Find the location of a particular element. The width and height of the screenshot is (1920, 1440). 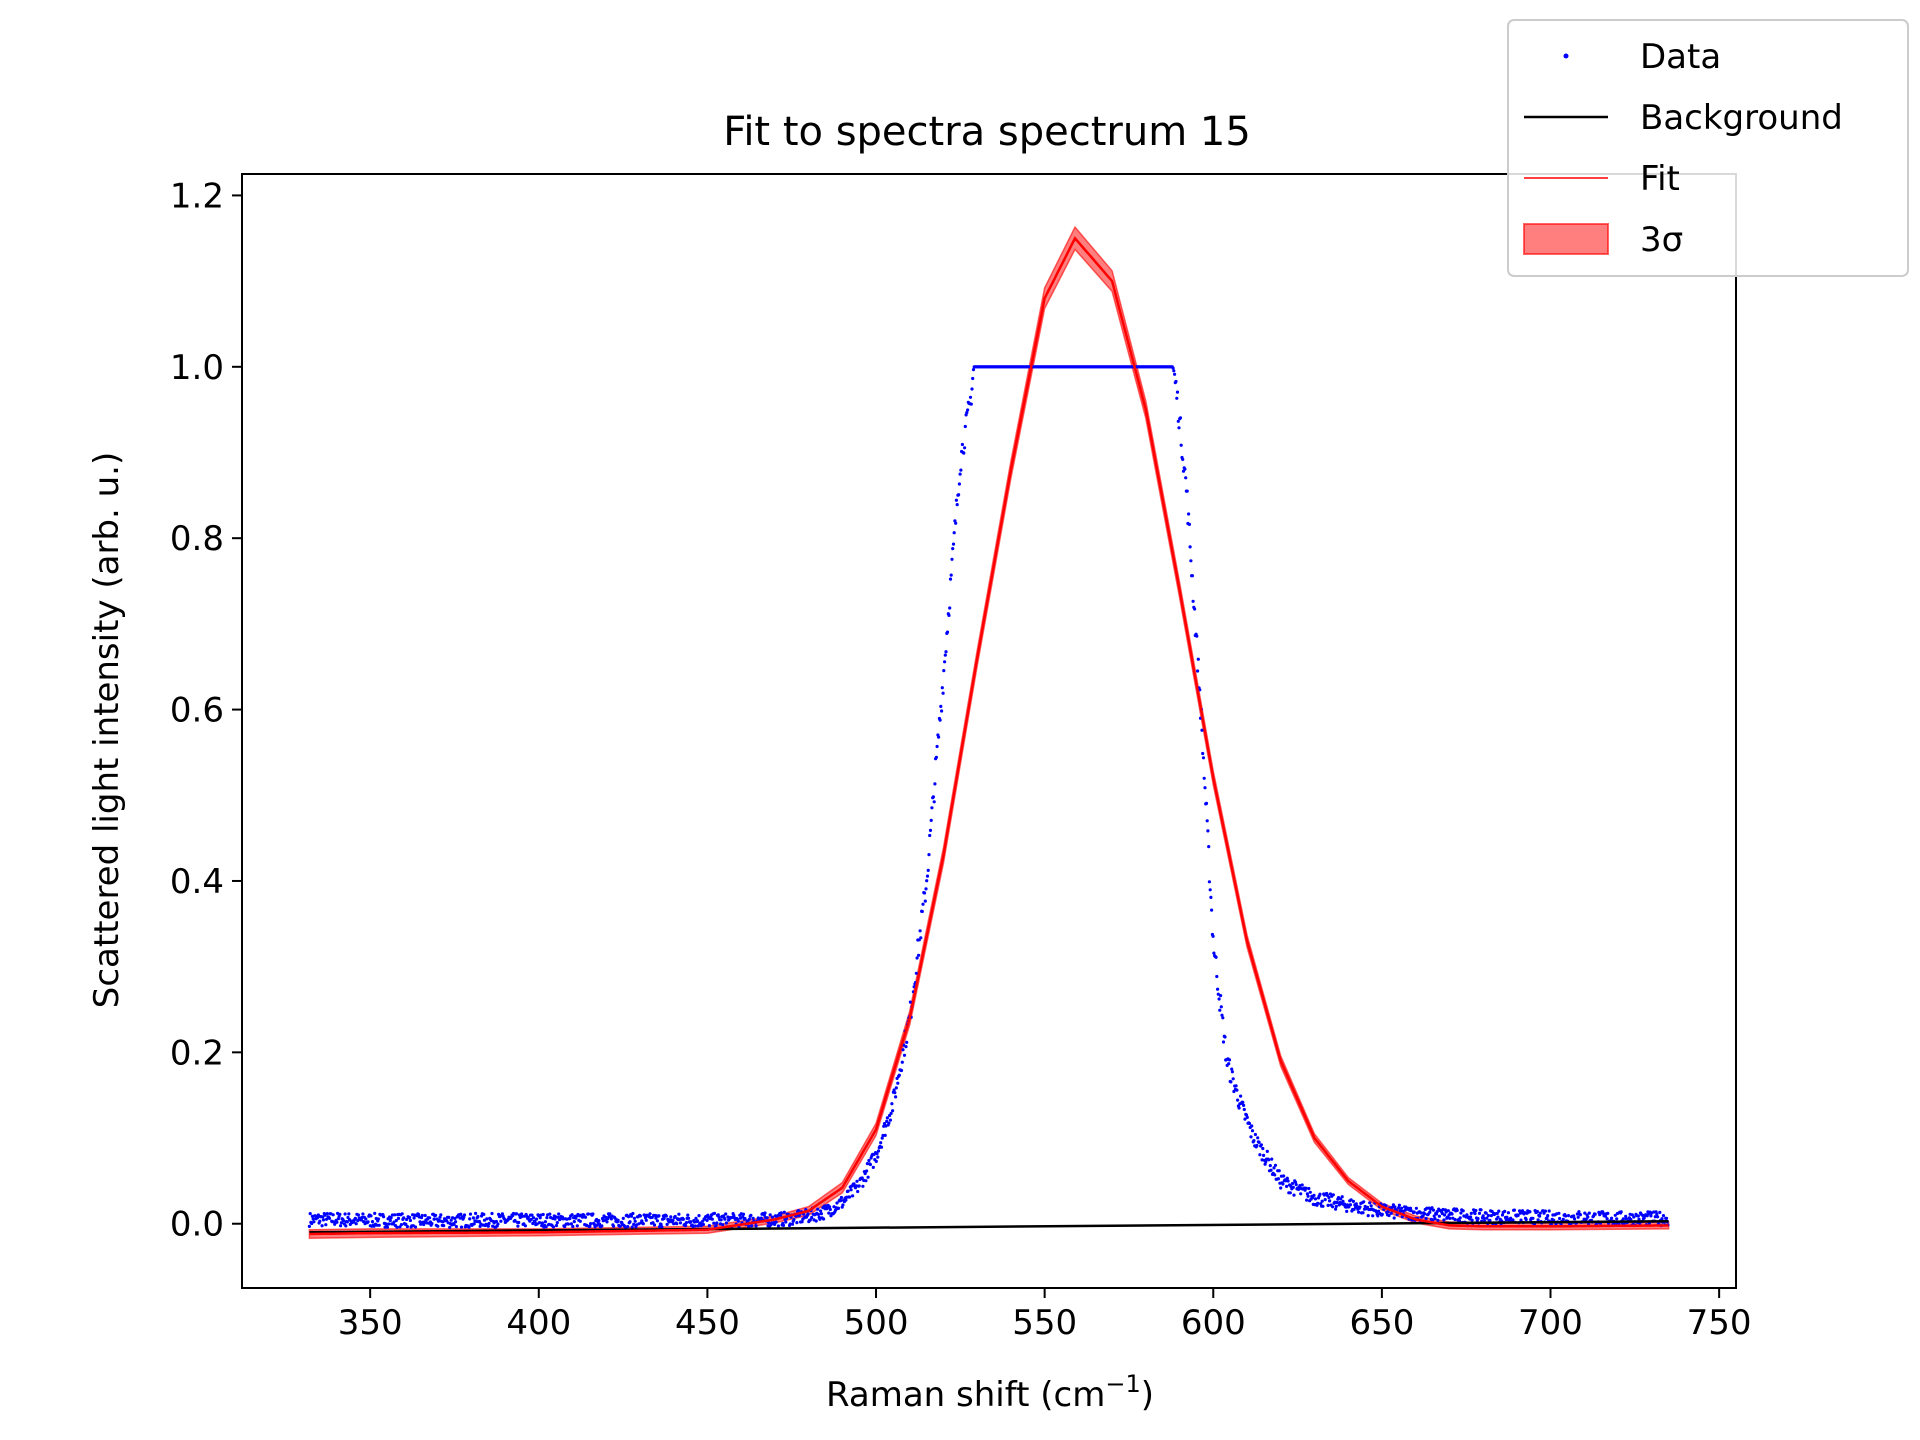

x-tick-label: 350 is located at coordinates (370, 1323).